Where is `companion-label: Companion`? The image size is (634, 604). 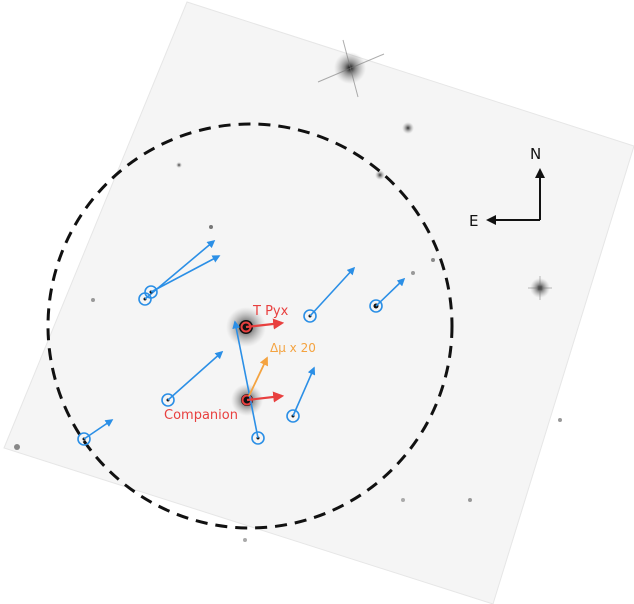 companion-label: Companion is located at coordinates (201, 415).